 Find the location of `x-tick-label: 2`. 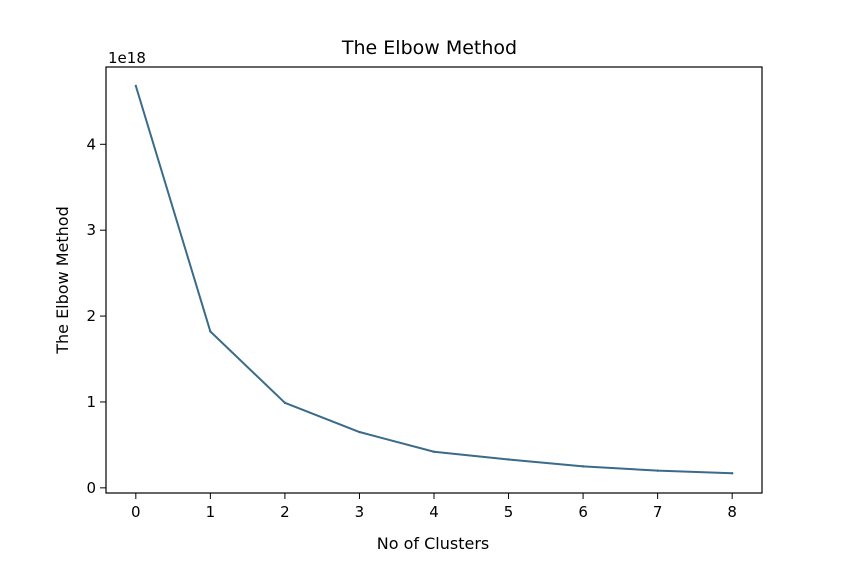

x-tick-label: 2 is located at coordinates (285, 512).